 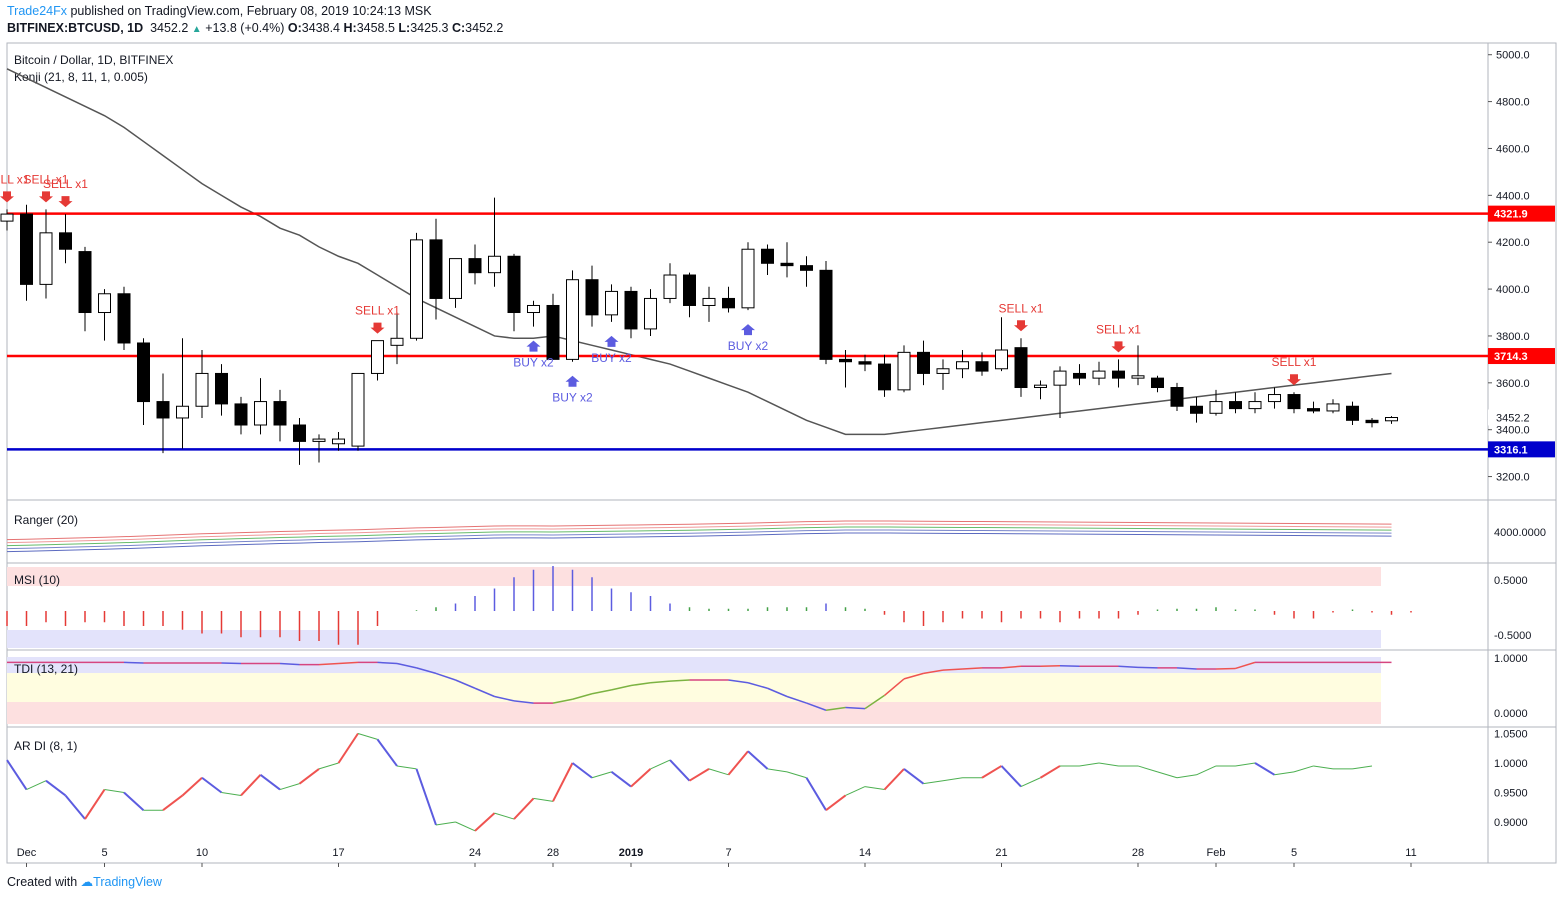 What do you see at coordinates (865, 853) in the screenshot?
I see `x-tick-label: 14` at bounding box center [865, 853].